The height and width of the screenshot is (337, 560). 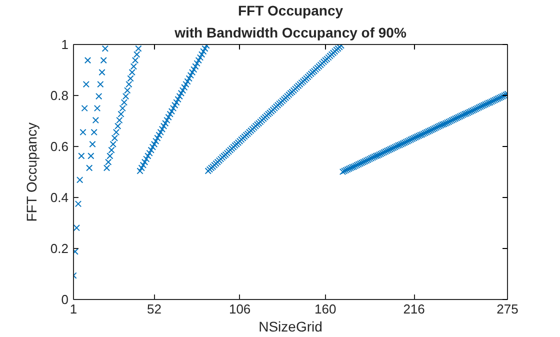 I want to click on x-axis-title: NSizeGrid, so click(x=290, y=326).